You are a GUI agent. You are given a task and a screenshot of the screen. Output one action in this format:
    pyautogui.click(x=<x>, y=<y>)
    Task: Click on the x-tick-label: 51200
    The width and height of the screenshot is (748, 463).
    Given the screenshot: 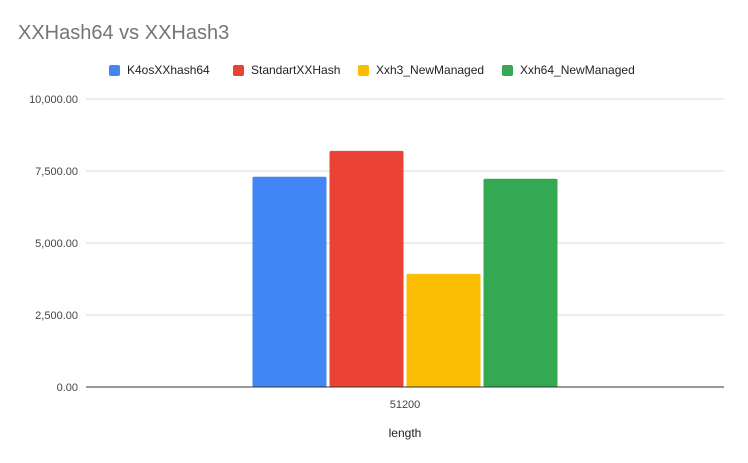 What is the action you would take?
    pyautogui.click(x=405, y=405)
    